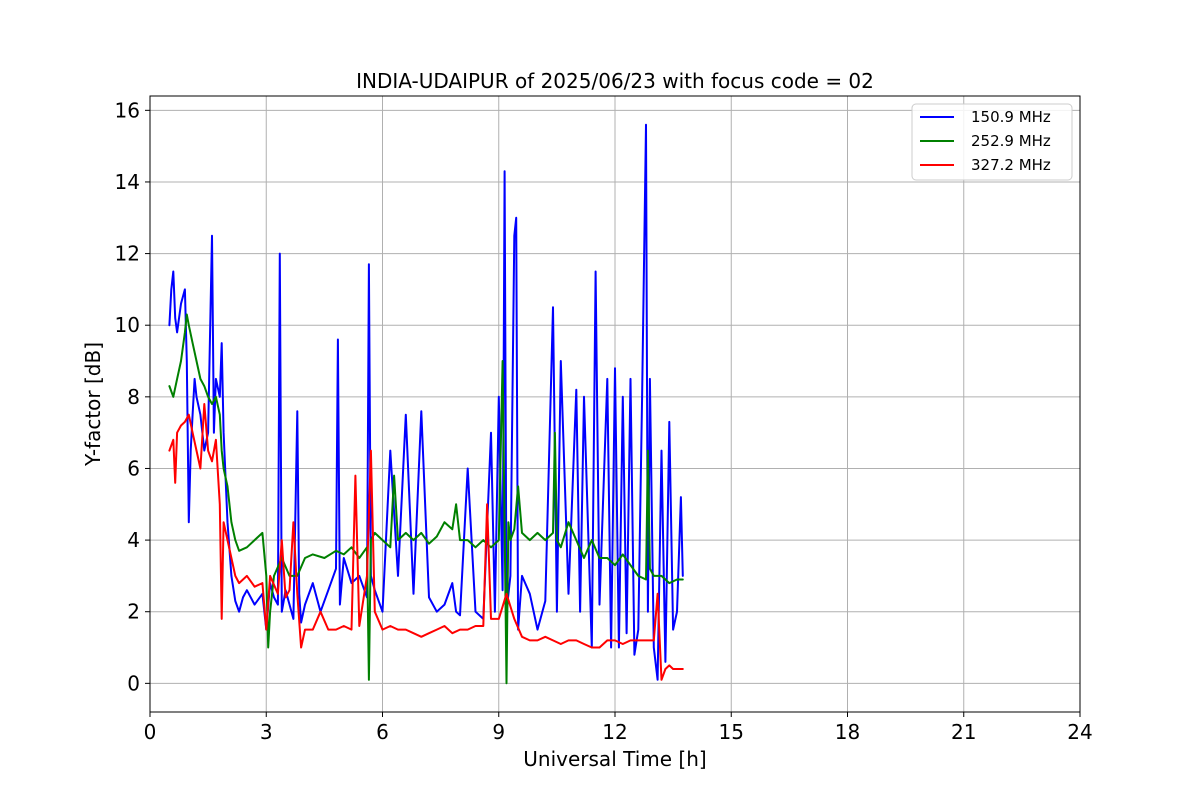 The image size is (1200, 800). Describe the element at coordinates (133, 683) in the screenshot. I see `y-tick-label: 0` at that location.